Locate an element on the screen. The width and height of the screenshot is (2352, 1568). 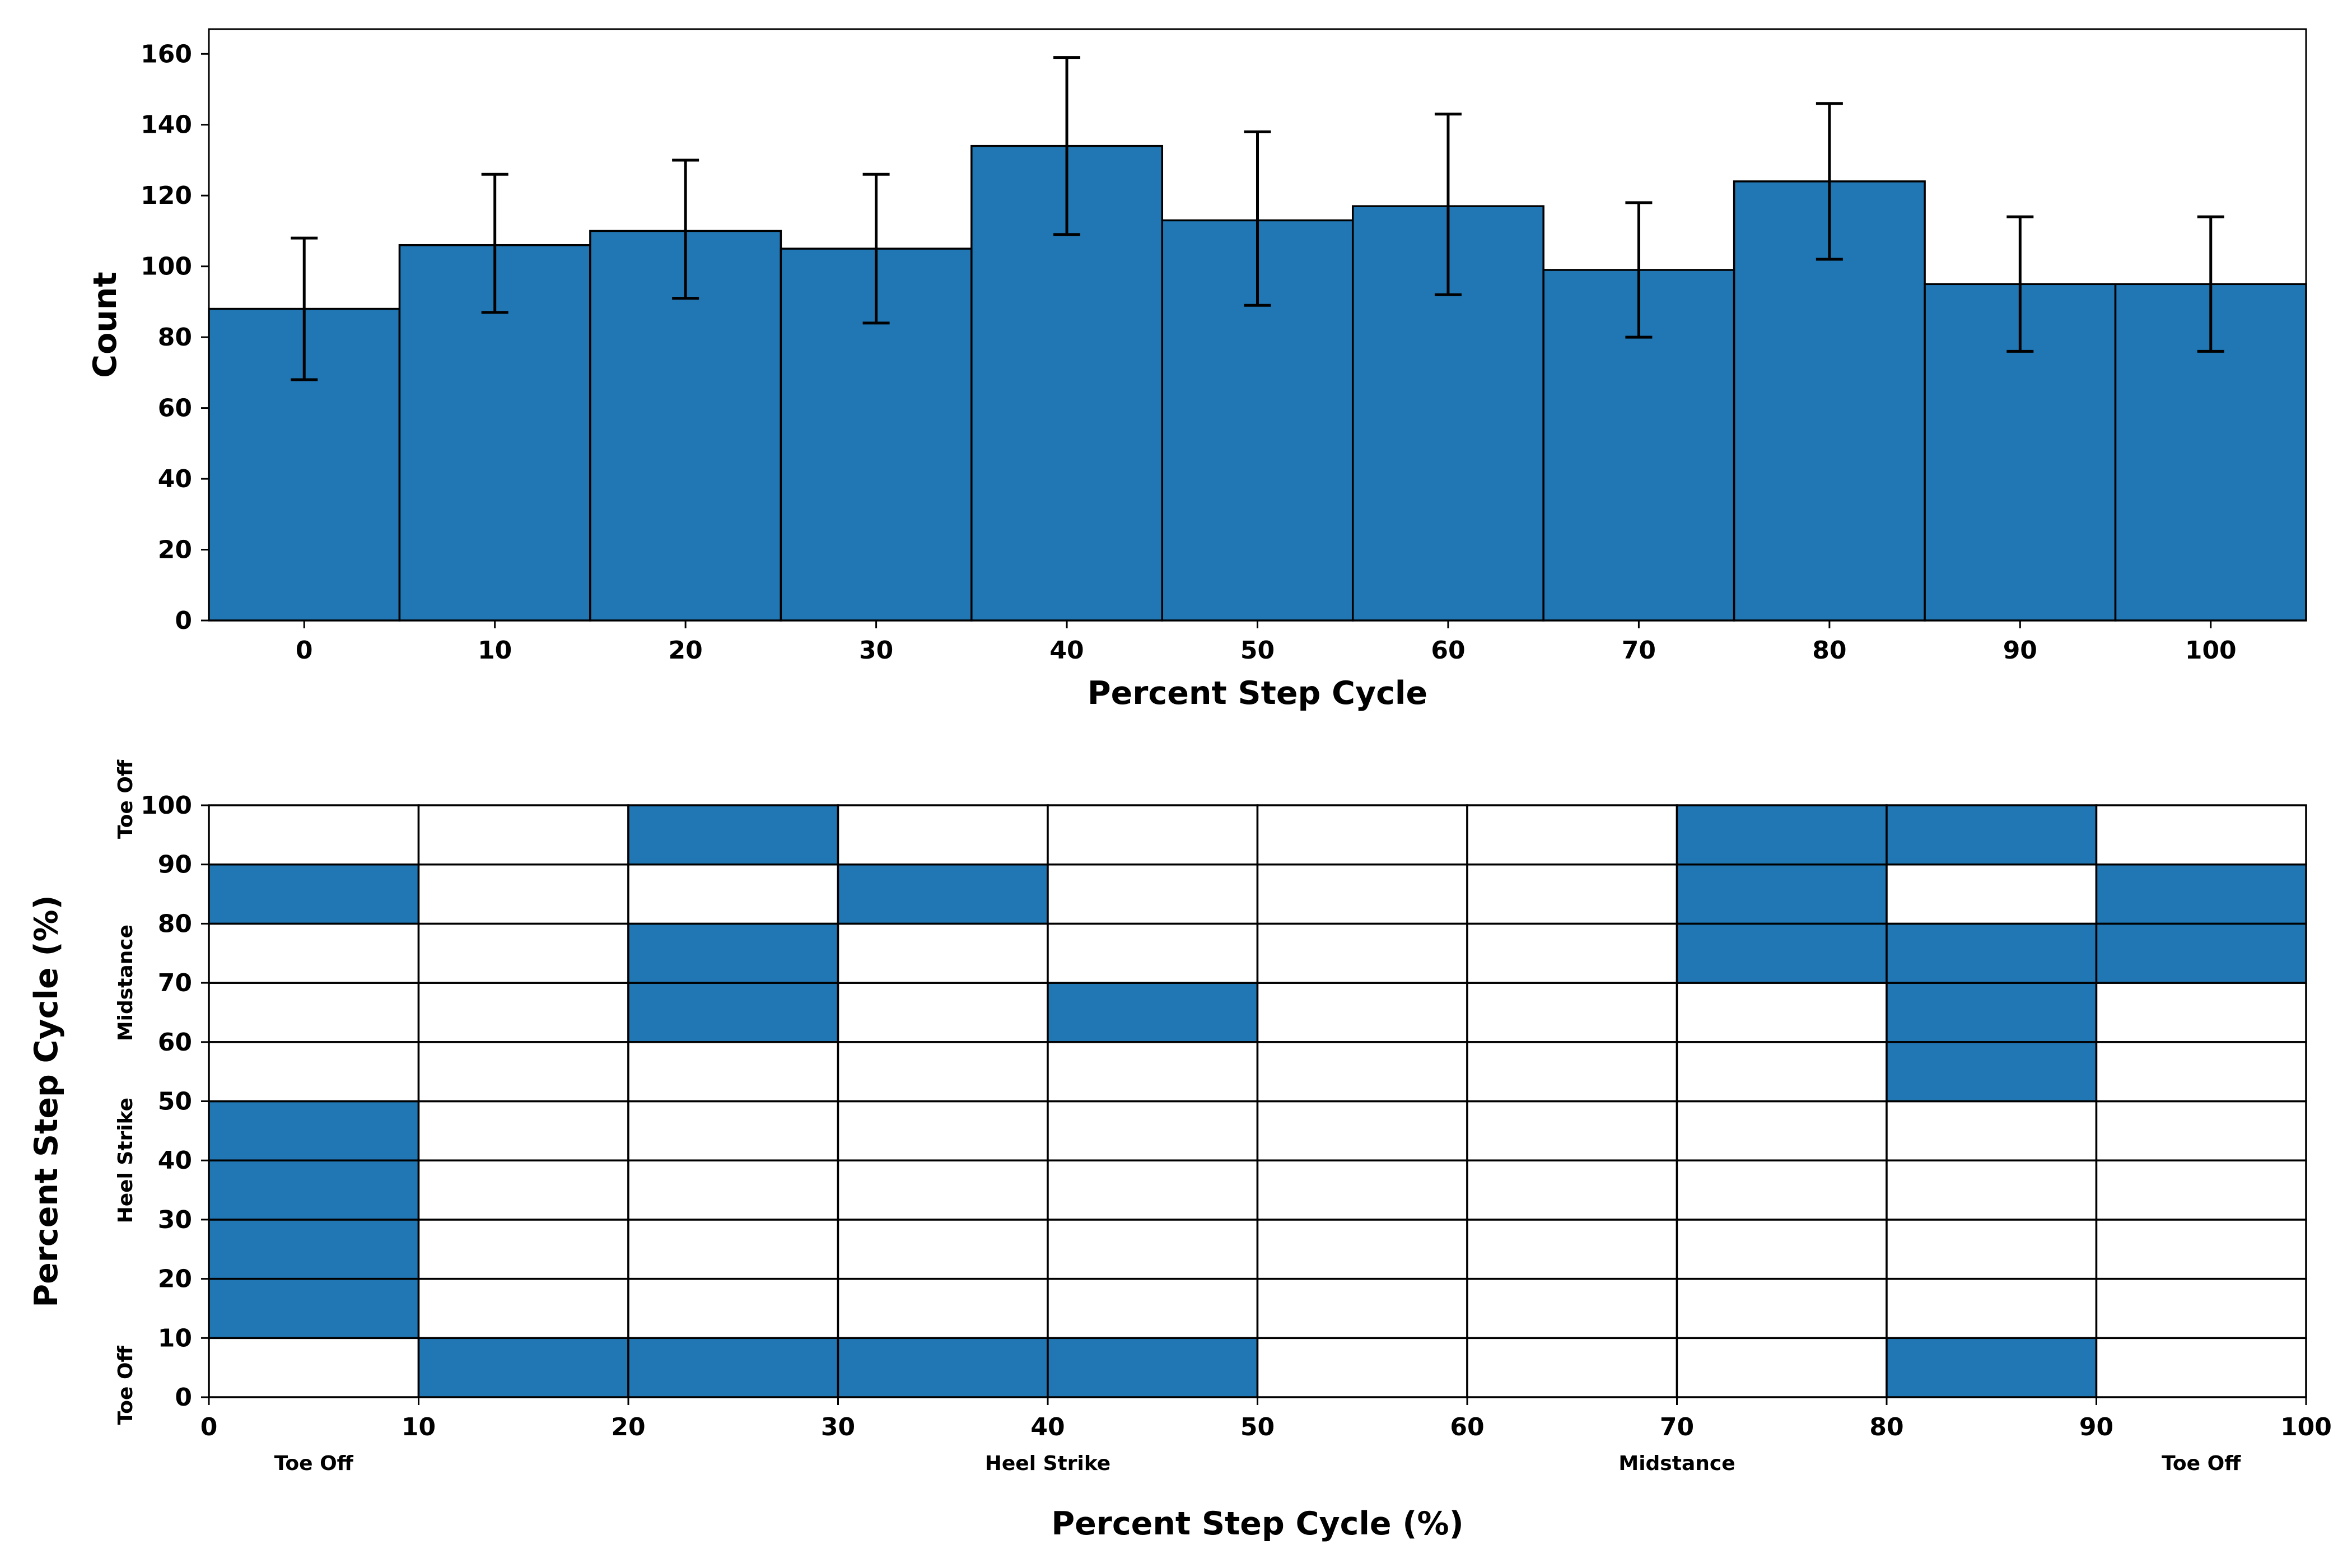
cell-r8-c1 is located at coordinates (523, 894).